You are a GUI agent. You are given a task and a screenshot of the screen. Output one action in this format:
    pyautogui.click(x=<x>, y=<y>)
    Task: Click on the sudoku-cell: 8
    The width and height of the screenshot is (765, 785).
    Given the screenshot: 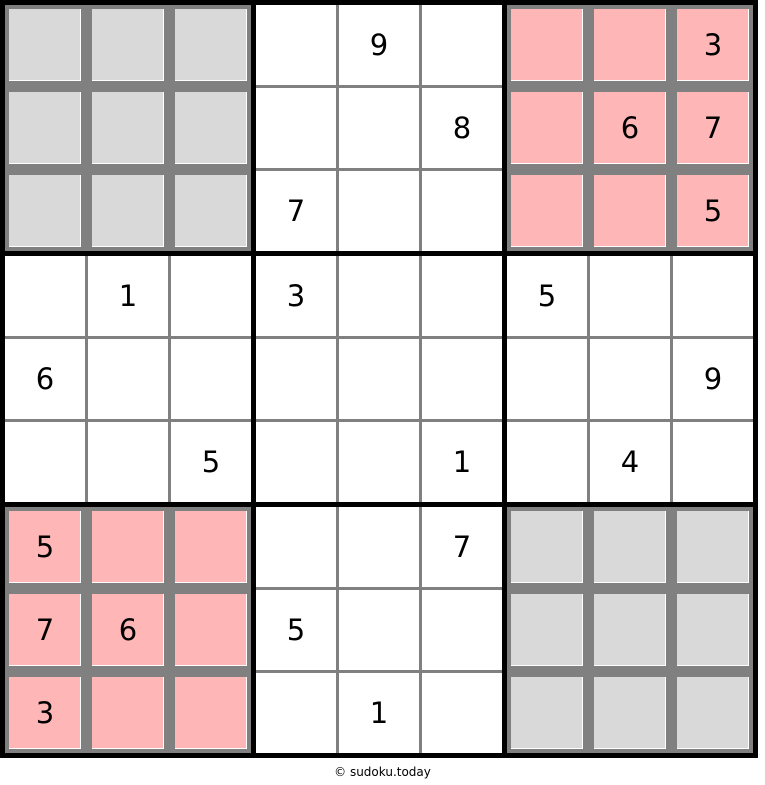 What is the action you would take?
    pyautogui.click(x=462, y=128)
    